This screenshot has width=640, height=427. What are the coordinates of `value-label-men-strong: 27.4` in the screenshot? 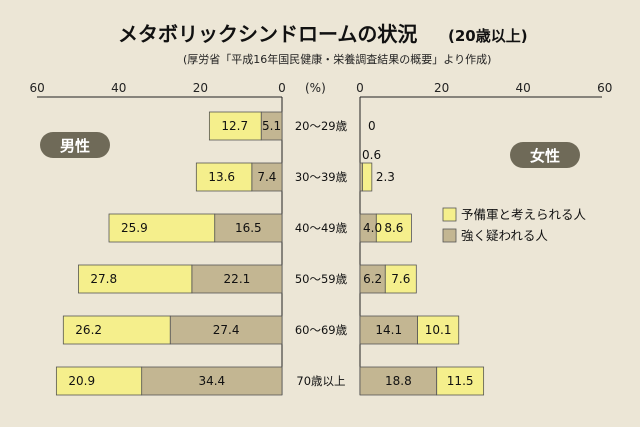 It's located at (226, 330).